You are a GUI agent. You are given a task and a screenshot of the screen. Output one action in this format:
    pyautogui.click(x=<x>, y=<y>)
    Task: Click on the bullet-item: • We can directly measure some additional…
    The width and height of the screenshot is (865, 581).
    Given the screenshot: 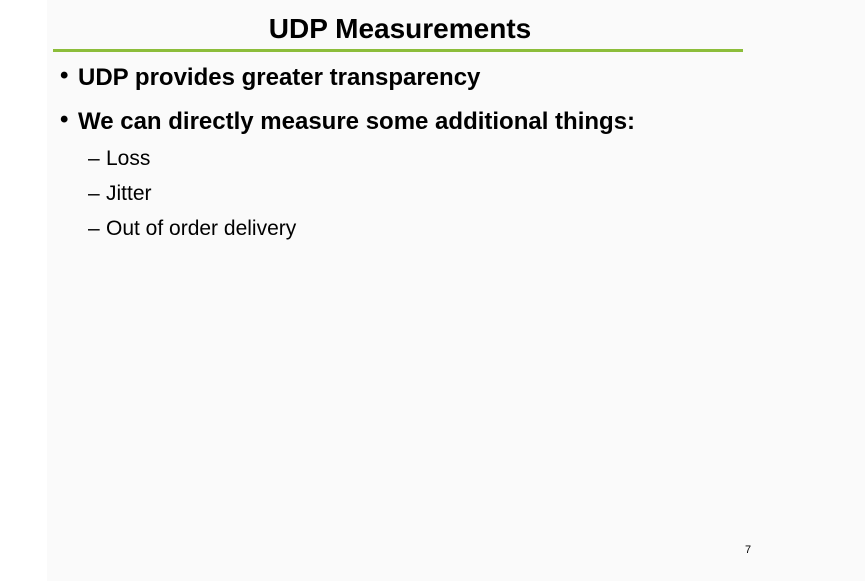 What is the action you would take?
    pyautogui.click(x=348, y=121)
    